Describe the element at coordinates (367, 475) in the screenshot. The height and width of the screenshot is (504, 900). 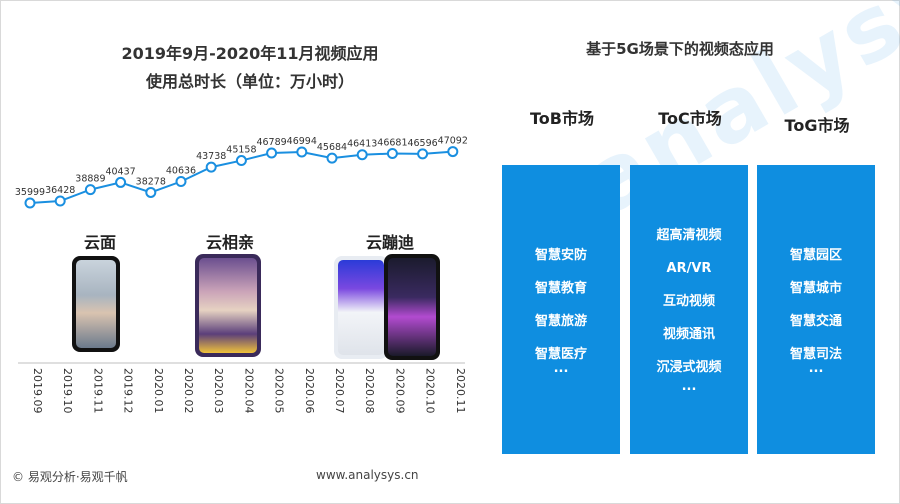
I see `footer-url: www.analysys.cn` at that location.